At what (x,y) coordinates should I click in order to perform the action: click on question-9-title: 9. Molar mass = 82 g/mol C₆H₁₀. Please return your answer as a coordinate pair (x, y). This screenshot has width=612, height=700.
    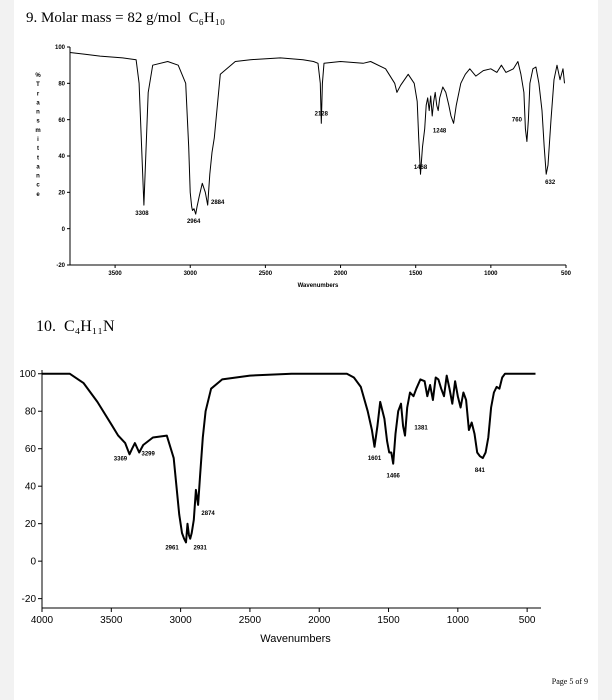
    Looking at the image, I should click on (125, 18).